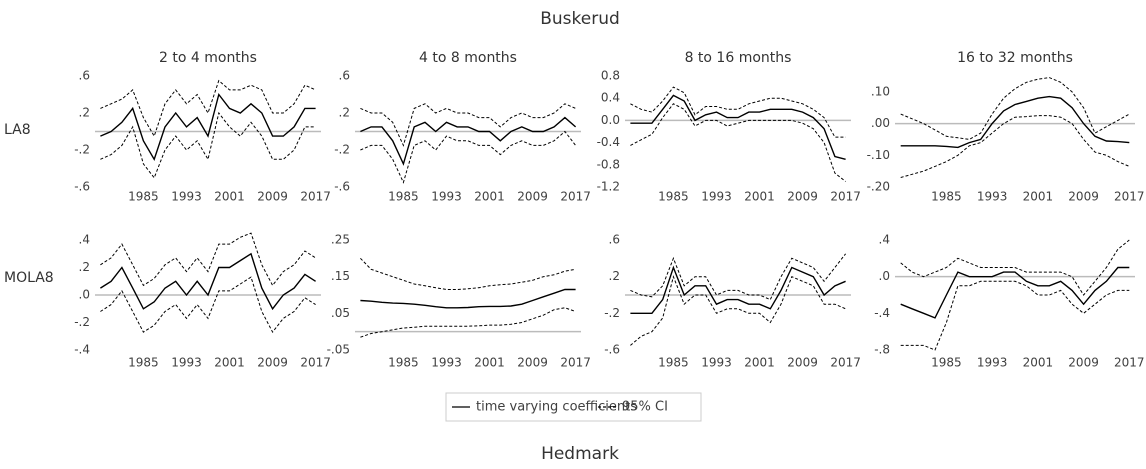 The image size is (1146, 469). What do you see at coordinates (17, 130) in the screenshot?
I see `row-label: LA8` at bounding box center [17, 130].